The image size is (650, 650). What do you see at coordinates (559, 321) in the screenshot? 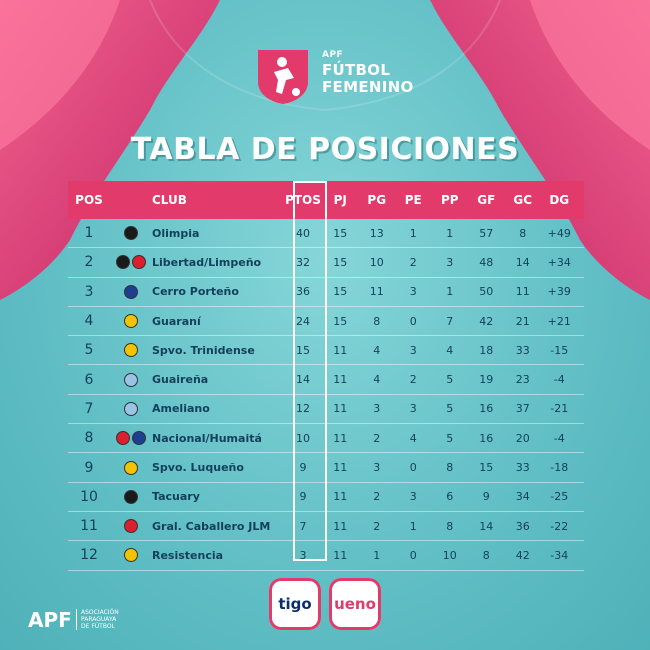
I see `cell-dg: +21` at bounding box center [559, 321].